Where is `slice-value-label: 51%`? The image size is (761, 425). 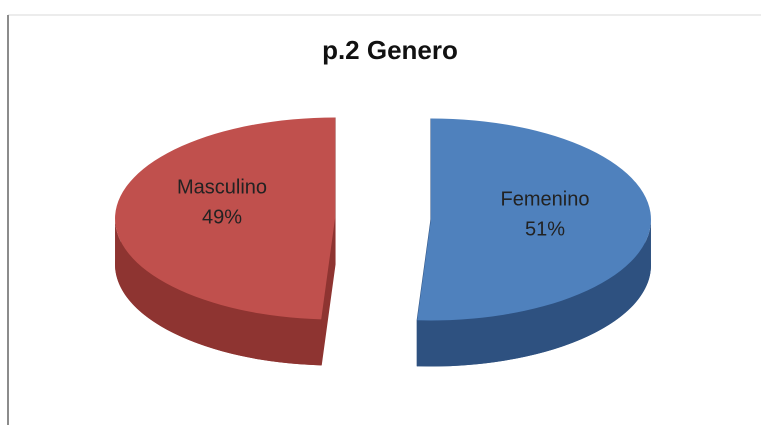
slice-value-label: 51% is located at coordinates (545, 229).